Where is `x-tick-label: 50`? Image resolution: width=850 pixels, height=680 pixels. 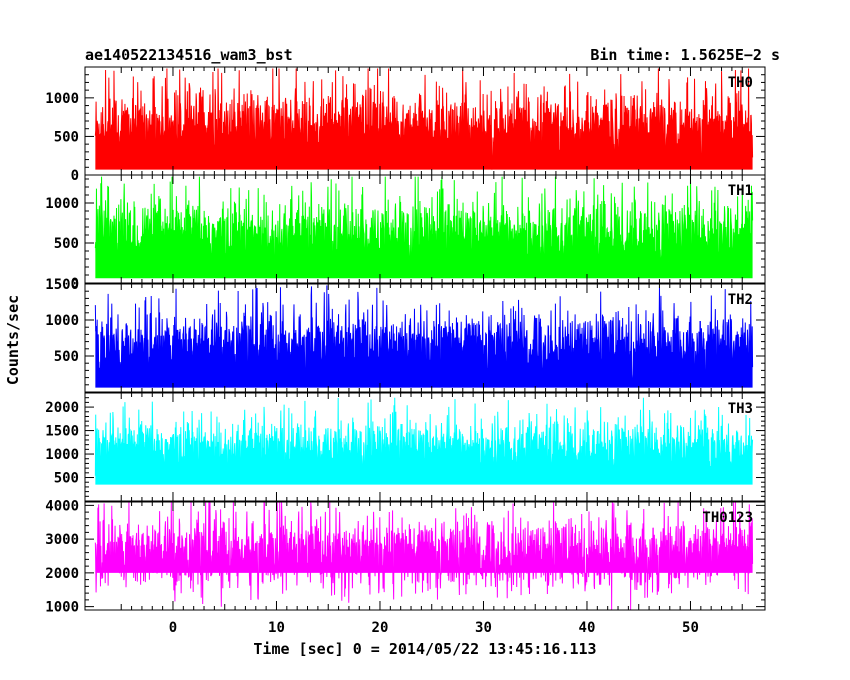 x-tick-label: 50 is located at coordinates (690, 628).